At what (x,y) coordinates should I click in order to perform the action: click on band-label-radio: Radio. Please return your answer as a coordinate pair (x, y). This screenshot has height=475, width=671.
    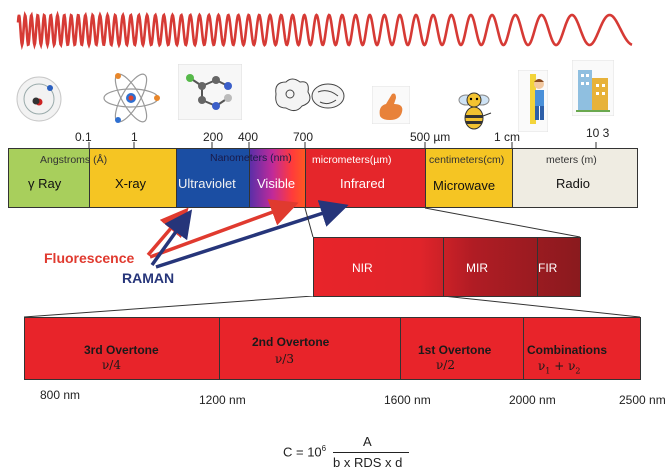
    Looking at the image, I should click on (573, 183).